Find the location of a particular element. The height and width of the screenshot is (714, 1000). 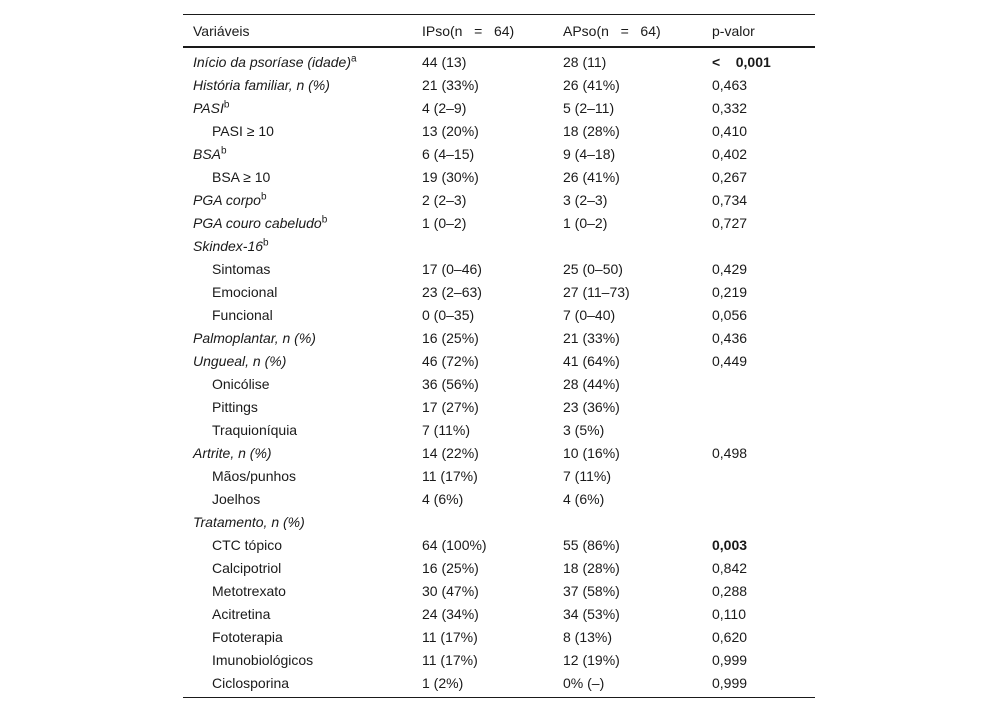

row-label-text: Calcipotriol is located at coordinates (247, 568).